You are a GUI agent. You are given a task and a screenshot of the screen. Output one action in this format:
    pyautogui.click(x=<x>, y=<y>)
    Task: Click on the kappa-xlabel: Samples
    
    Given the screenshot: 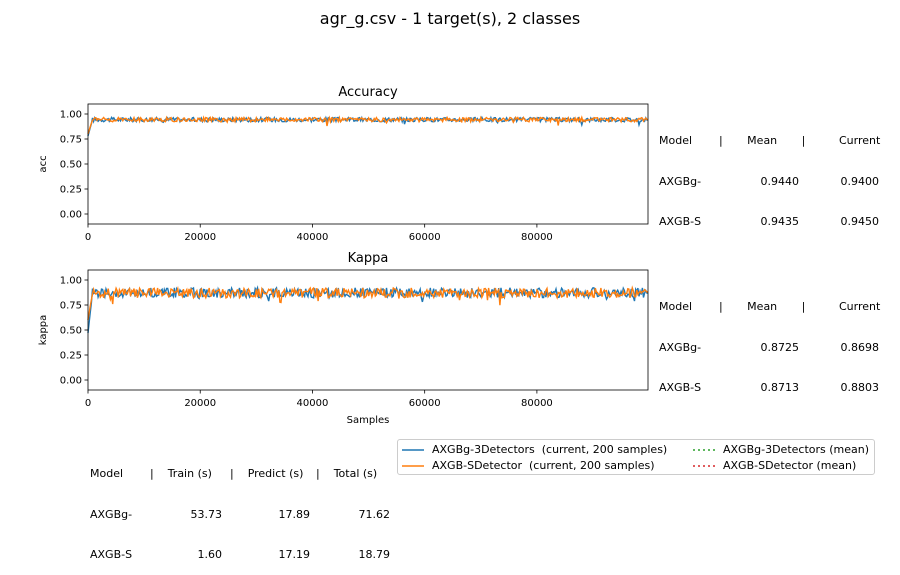 What is the action you would take?
    pyautogui.click(x=368, y=420)
    